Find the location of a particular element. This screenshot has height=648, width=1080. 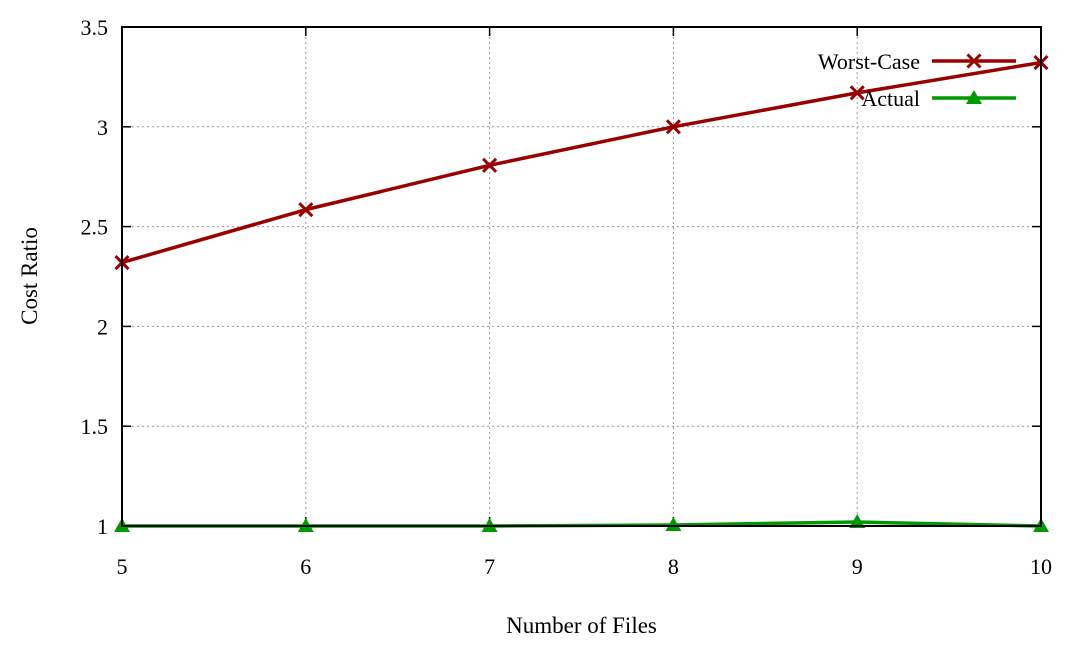

x-tick-label: 10 is located at coordinates (1041, 566).